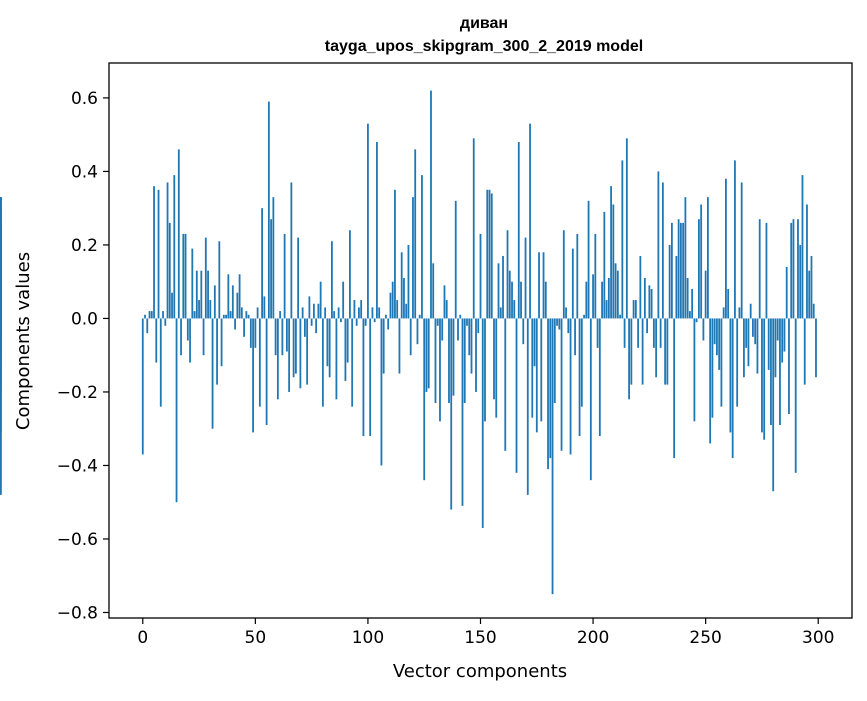 The image size is (867, 701). I want to click on y-axis: −0.8 −0.6 −0.4 −0.2 0.0 0.2 0.4 0.6, so click(83, 356).